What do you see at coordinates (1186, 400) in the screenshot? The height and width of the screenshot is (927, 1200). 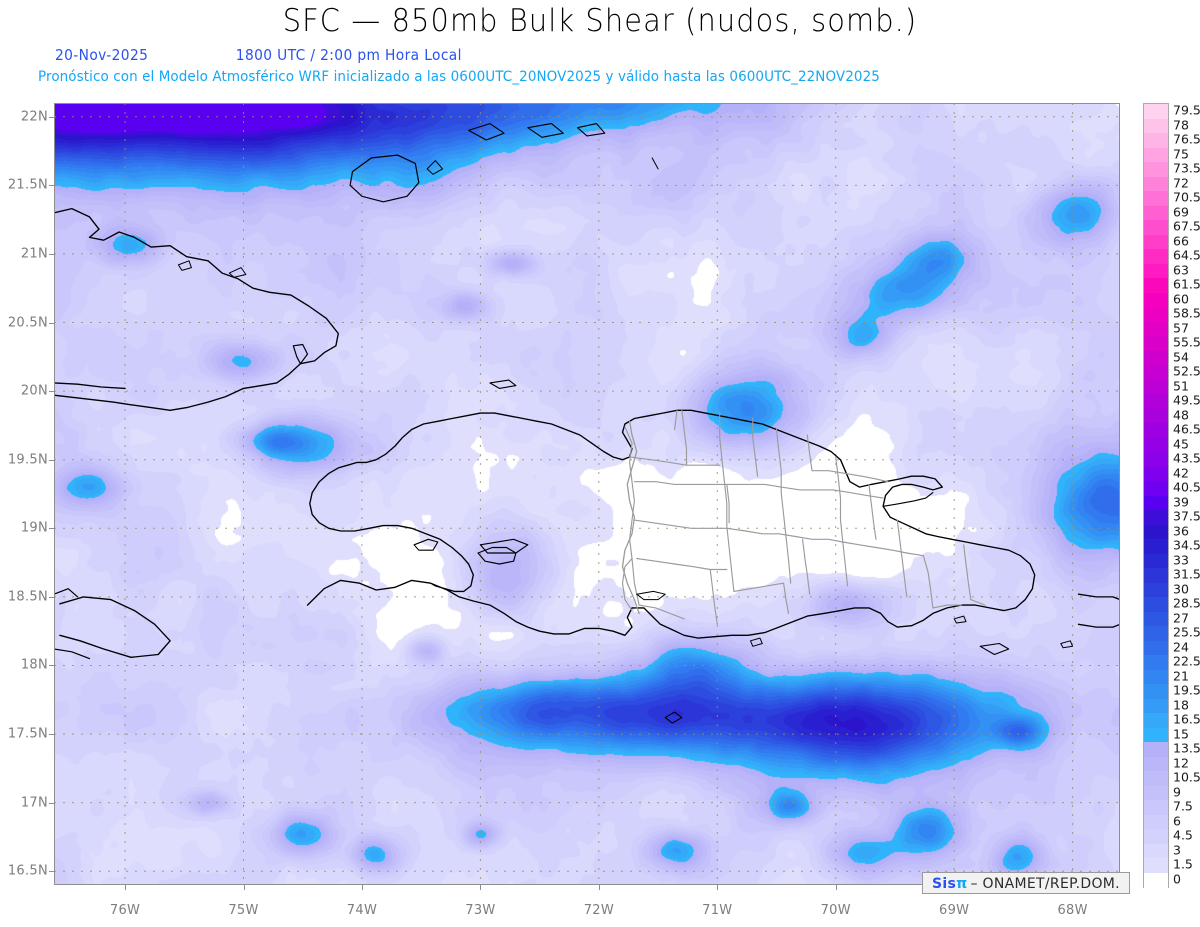 I see `colorbar-tick-label: 49.5` at bounding box center [1186, 400].